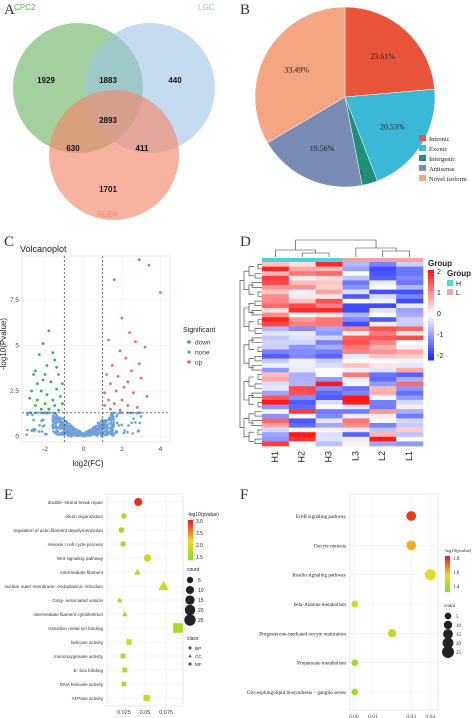 Image resolution: width=474 pixels, height=718 pixels. What do you see at coordinates (89, 670) in the screenshot?
I see `go-term-label: E- box binding` at bounding box center [89, 670].